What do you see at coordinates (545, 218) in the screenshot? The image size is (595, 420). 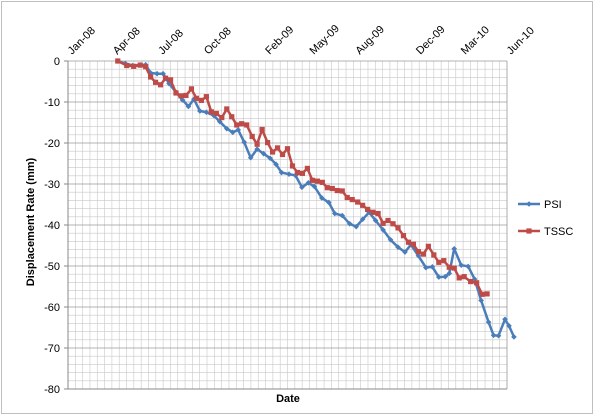 I see `legend: PSI TSSC` at bounding box center [545, 218].